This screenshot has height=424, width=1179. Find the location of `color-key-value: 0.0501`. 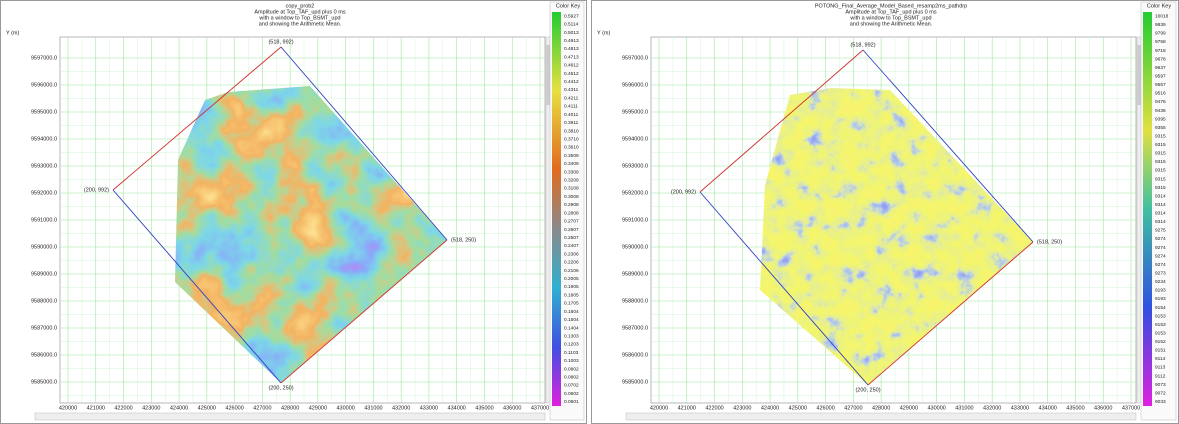

color-key-value: 0.0501 is located at coordinates (571, 402).